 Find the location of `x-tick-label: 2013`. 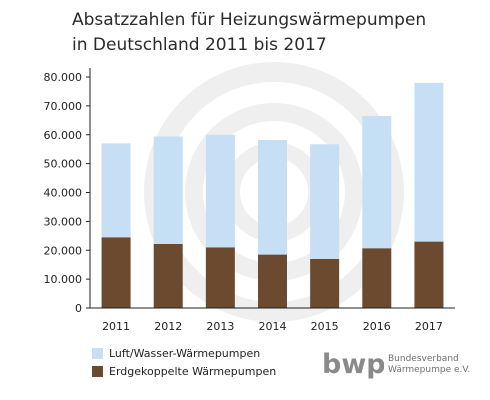

x-tick-label: 2013 is located at coordinates (220, 326).